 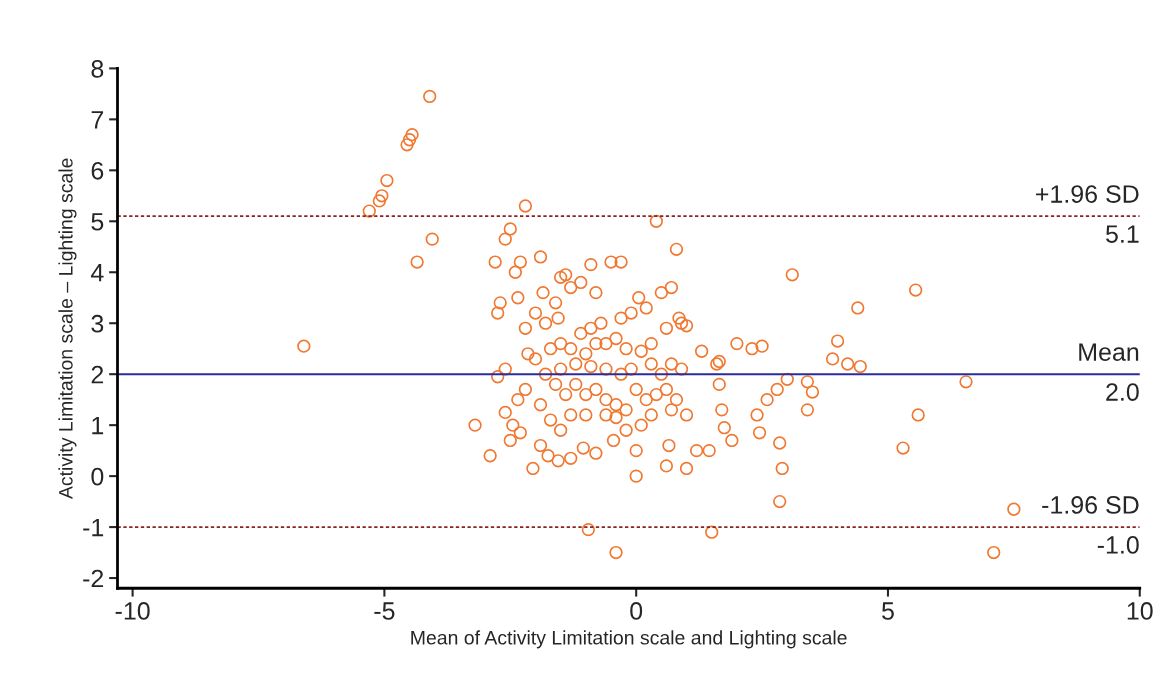 I want to click on x-tick-label: -5, so click(x=384, y=611).